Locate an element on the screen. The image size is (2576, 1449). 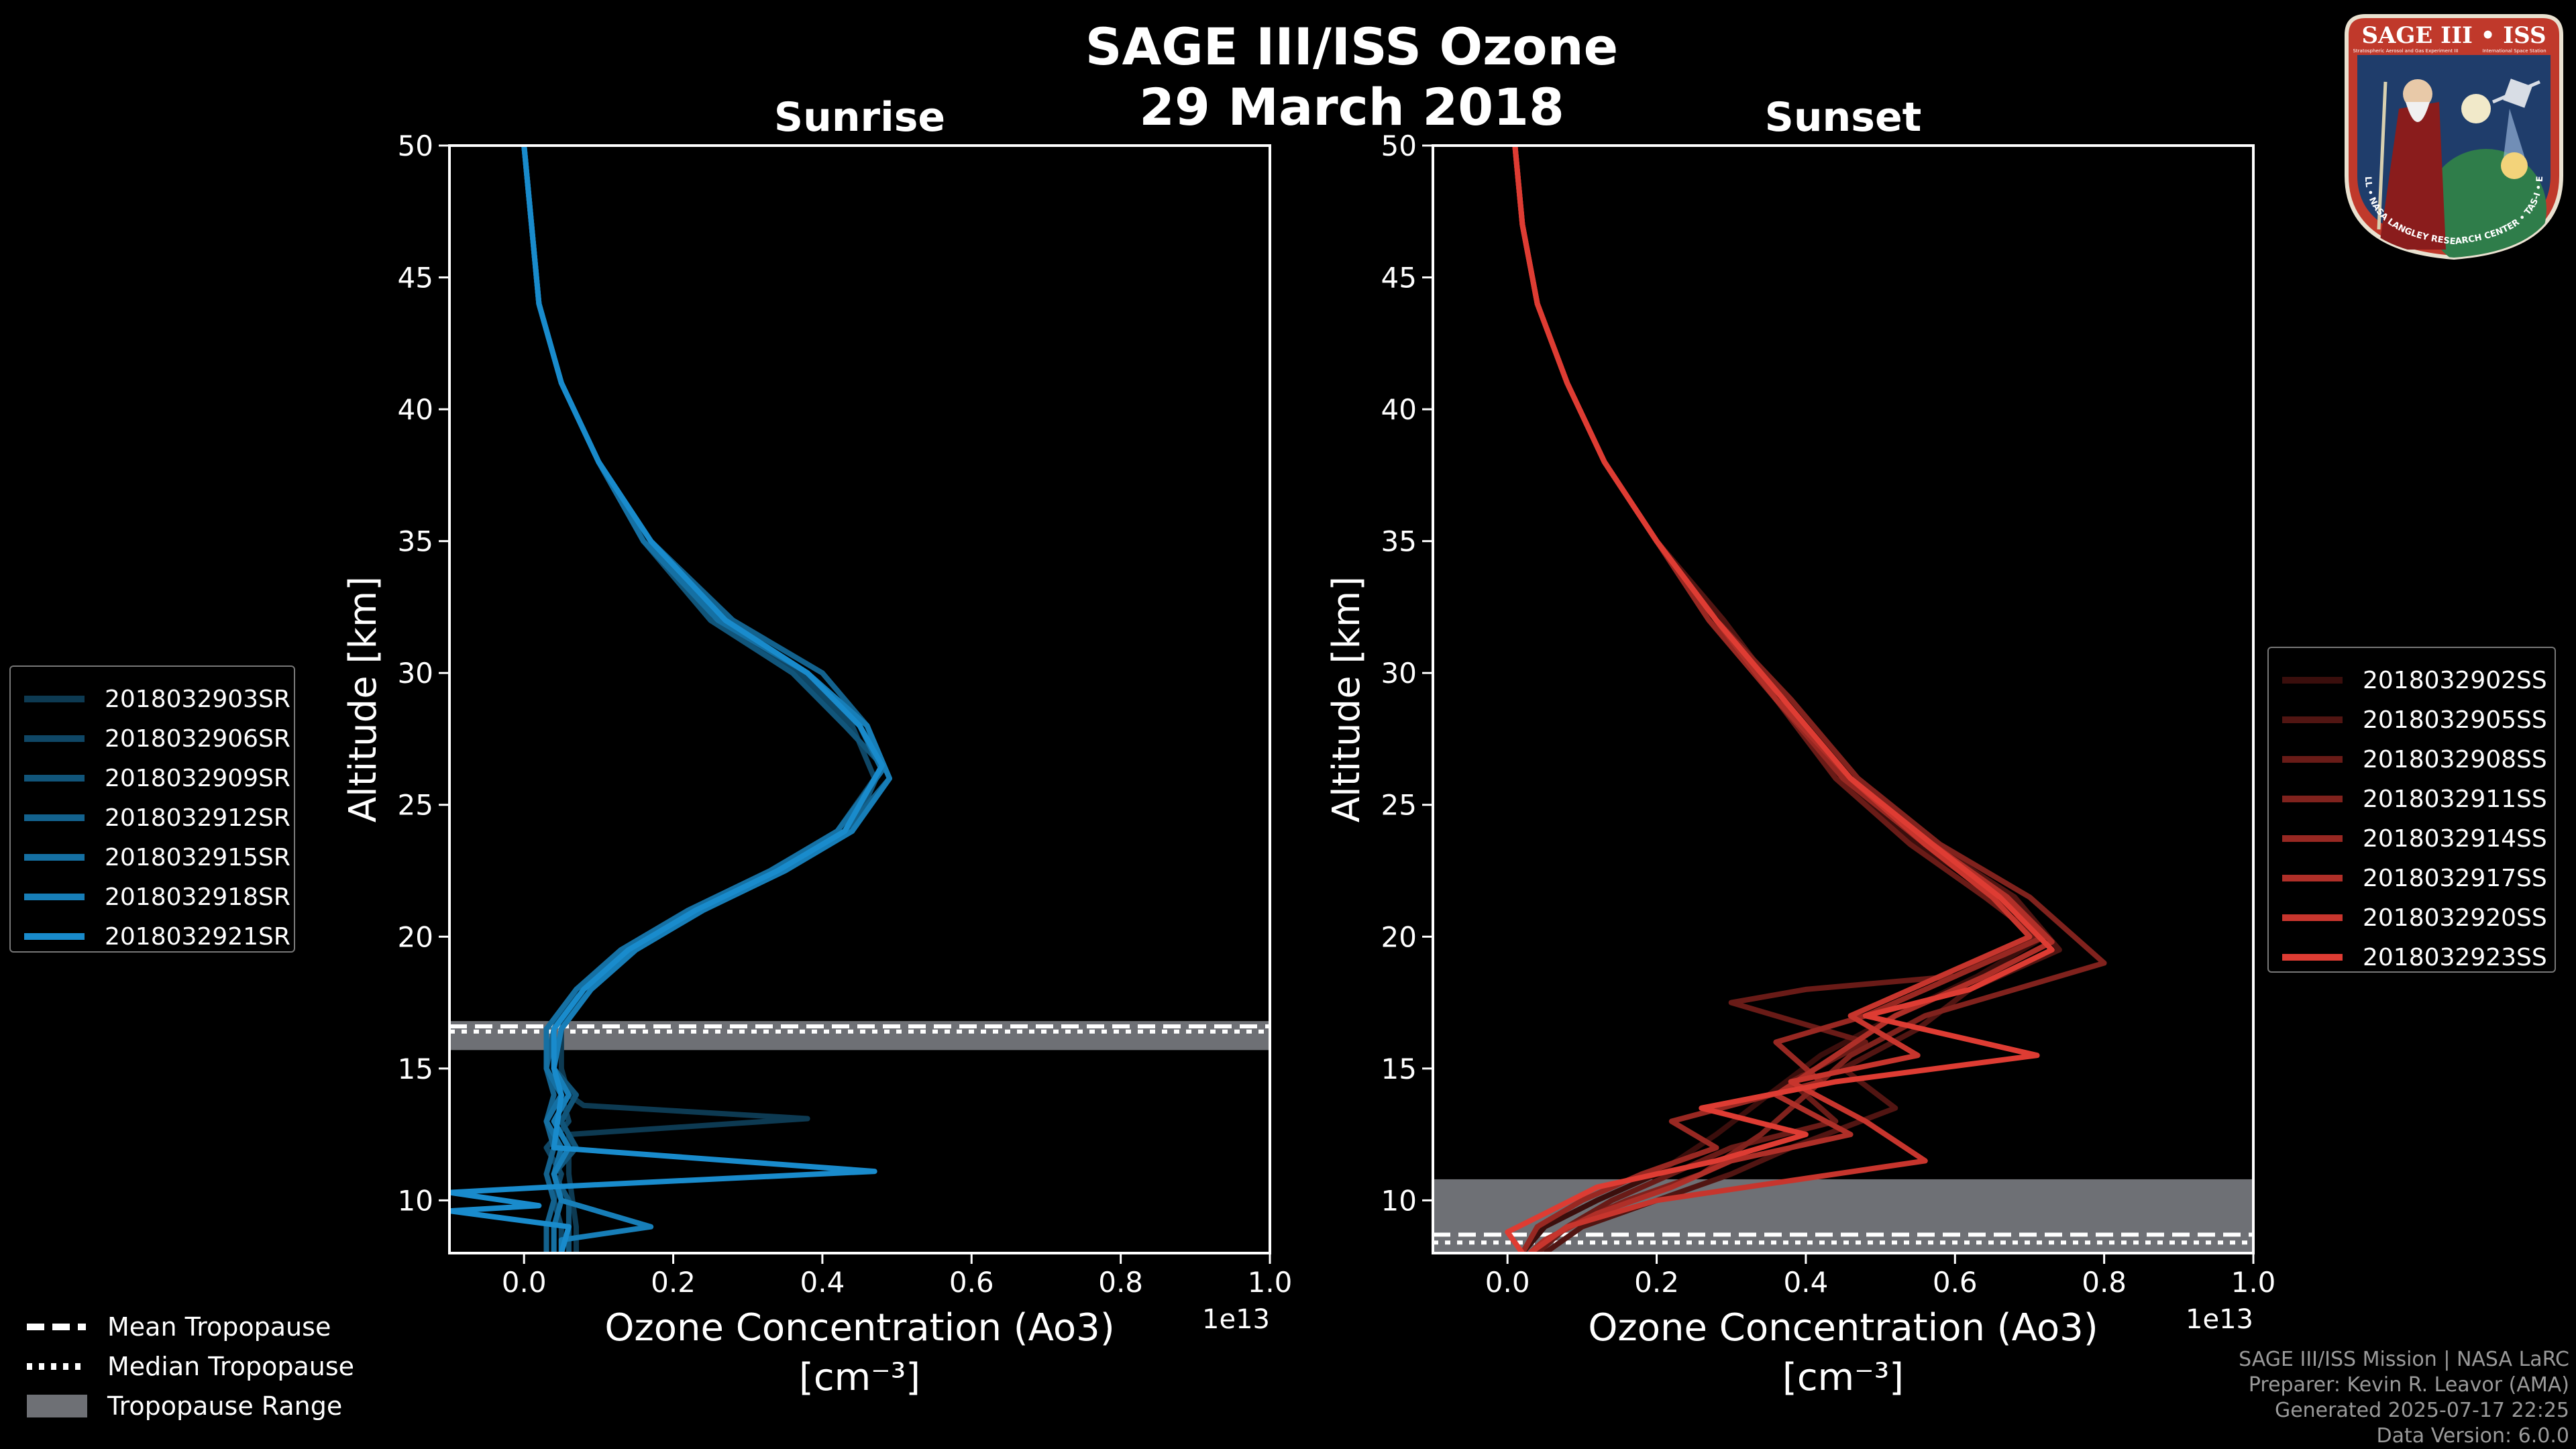
series-line-2018032921SR is located at coordinates (667, 699).